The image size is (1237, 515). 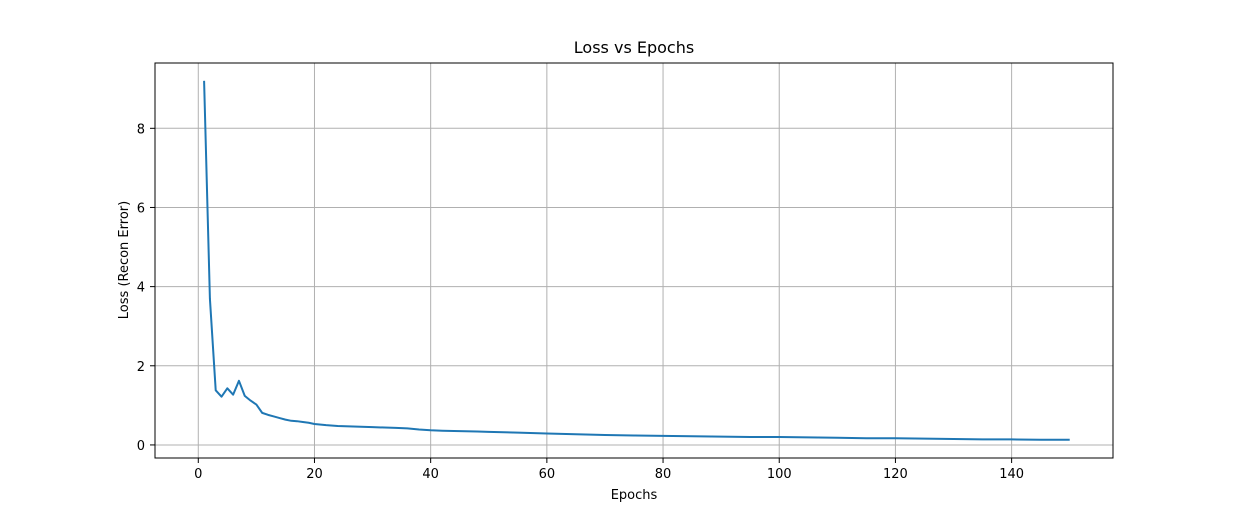 What do you see at coordinates (141, 288) in the screenshot?
I see `y-tick-label: 4` at bounding box center [141, 288].